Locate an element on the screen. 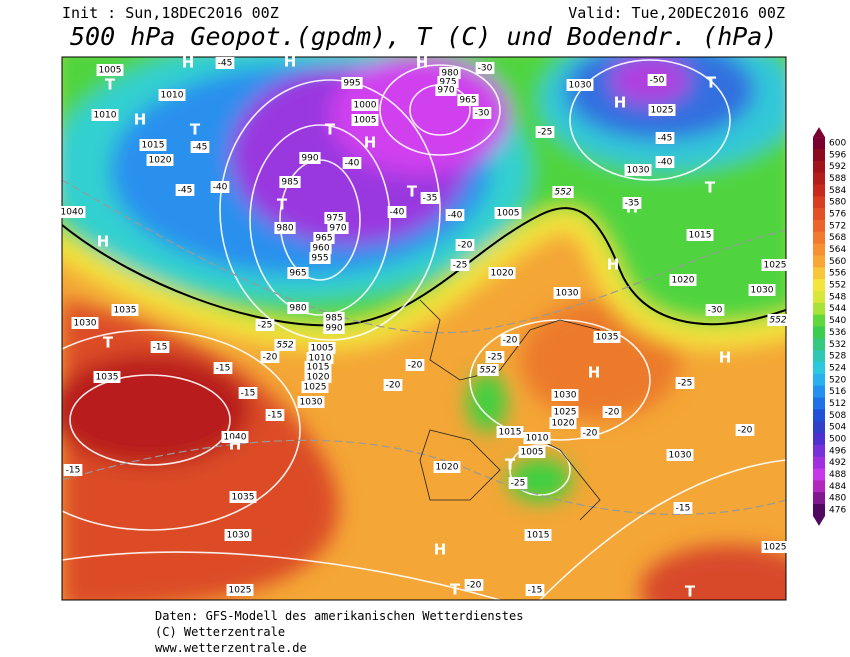 The image size is (850, 657). pressure-label: 1015 is located at coordinates (318, 367).